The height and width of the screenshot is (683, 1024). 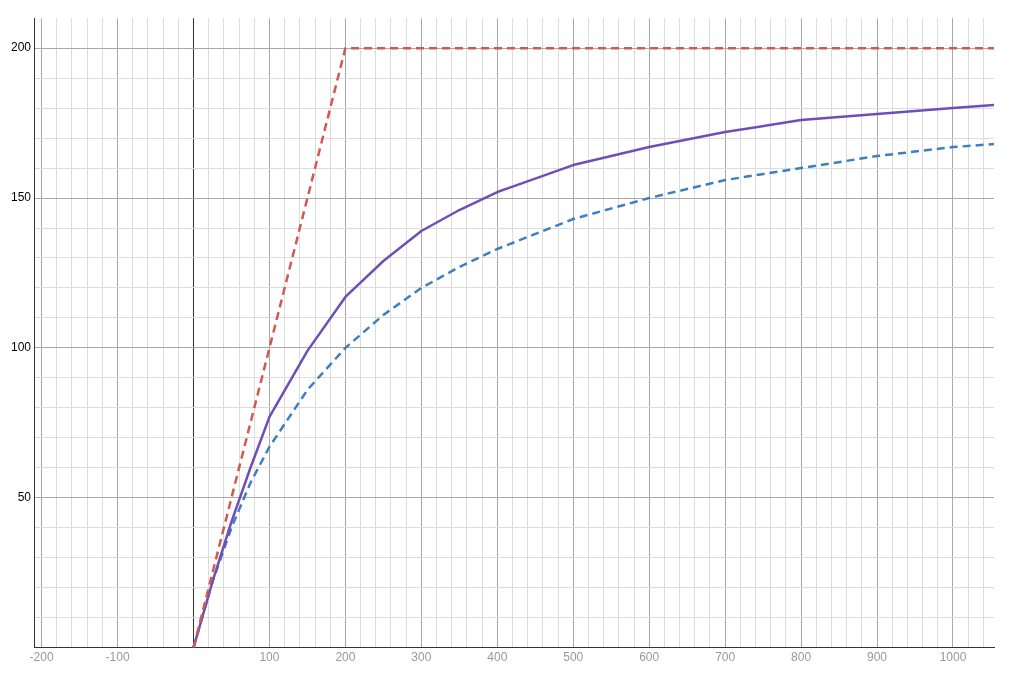 I want to click on x-tick-label: 1000, so click(x=953, y=657).